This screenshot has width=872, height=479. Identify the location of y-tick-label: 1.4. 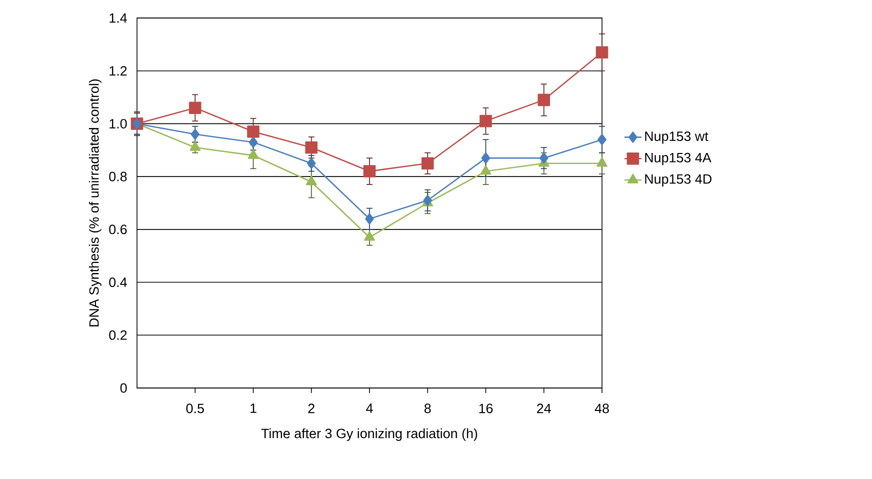
(118, 18).